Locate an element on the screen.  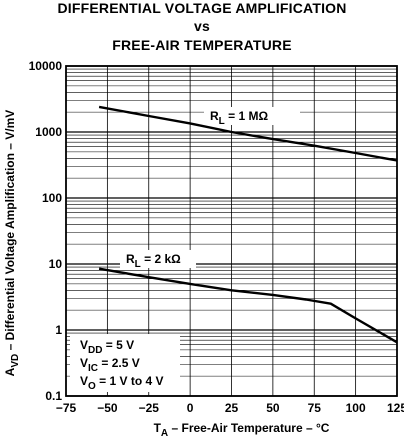
x-tick-label: 25 is located at coordinates (232, 408).